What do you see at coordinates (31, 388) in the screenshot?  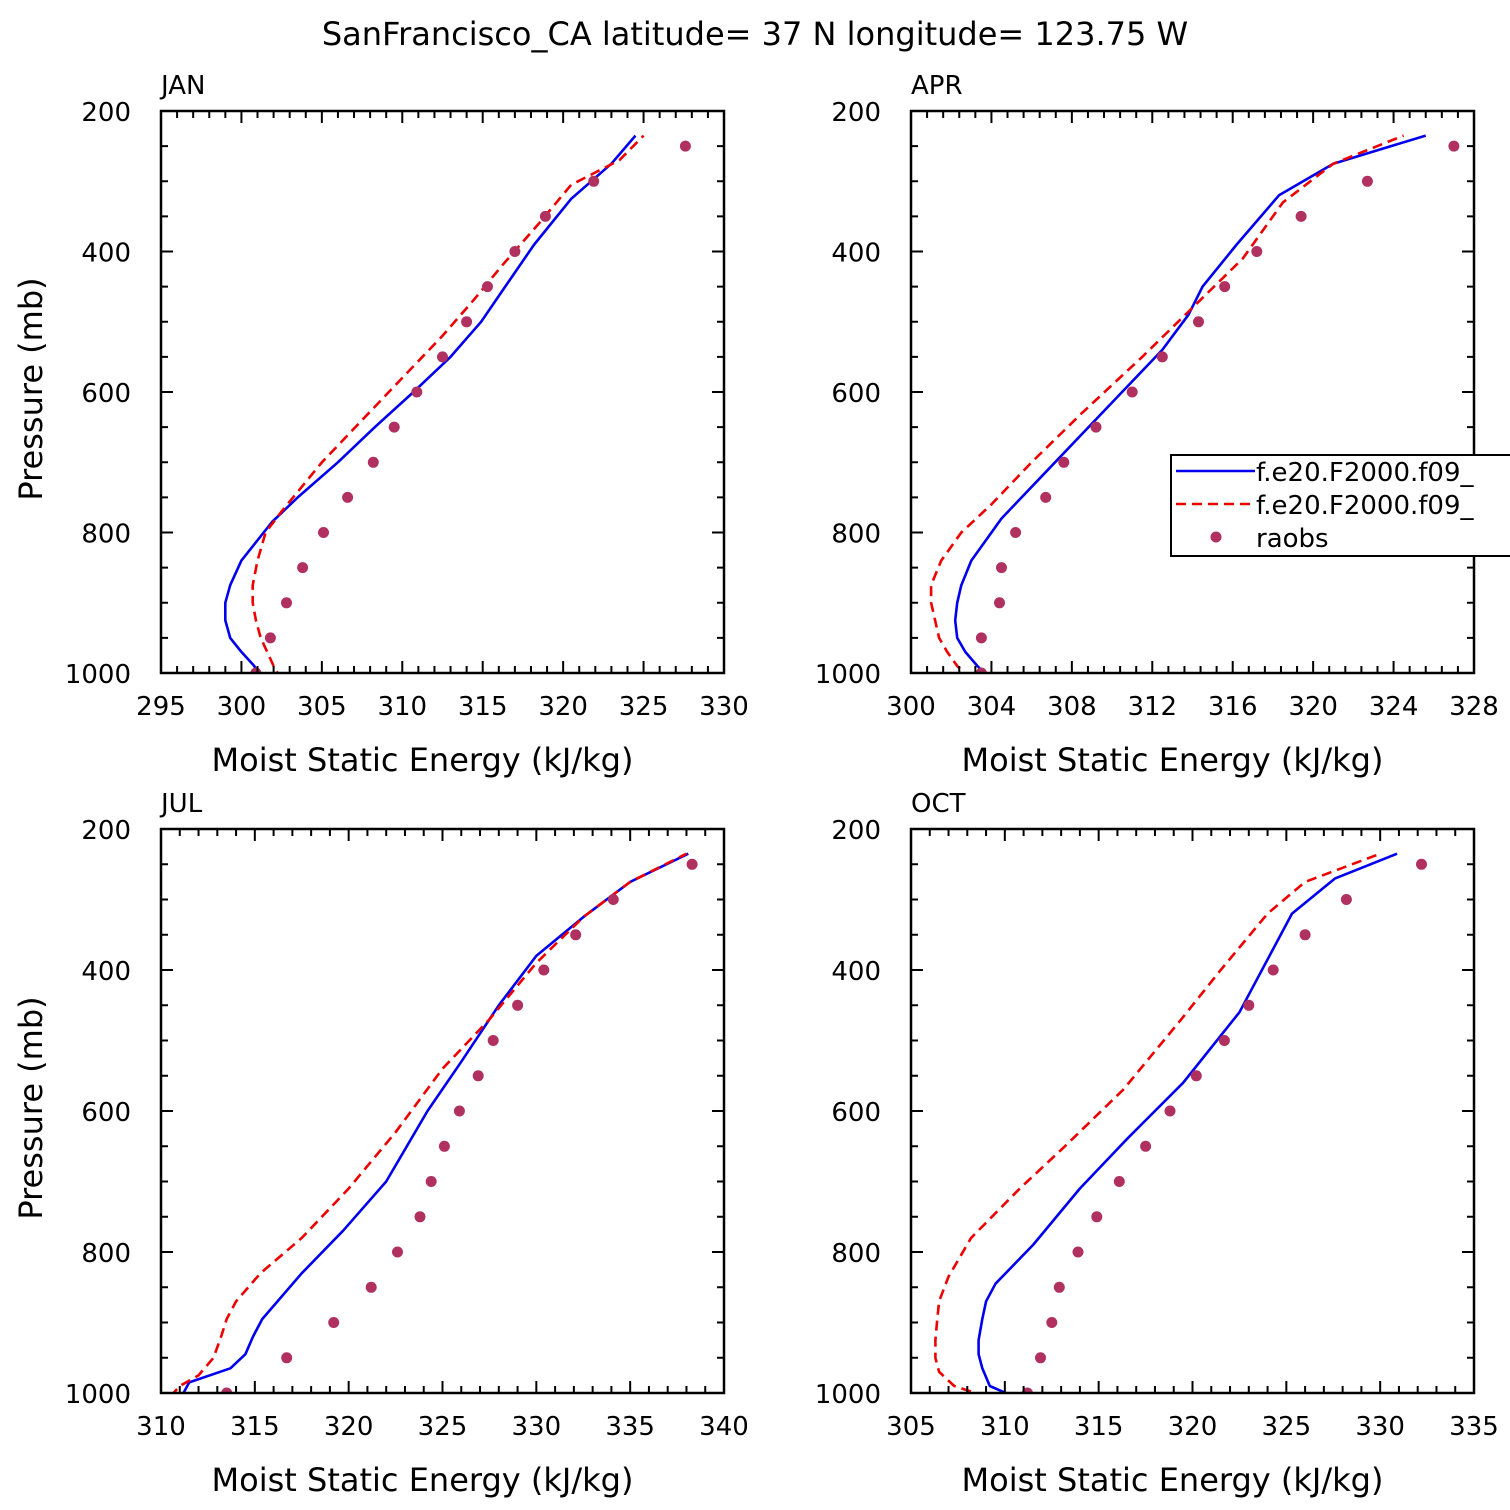 I see `y-axis-label: Pressure (mb)` at bounding box center [31, 388].